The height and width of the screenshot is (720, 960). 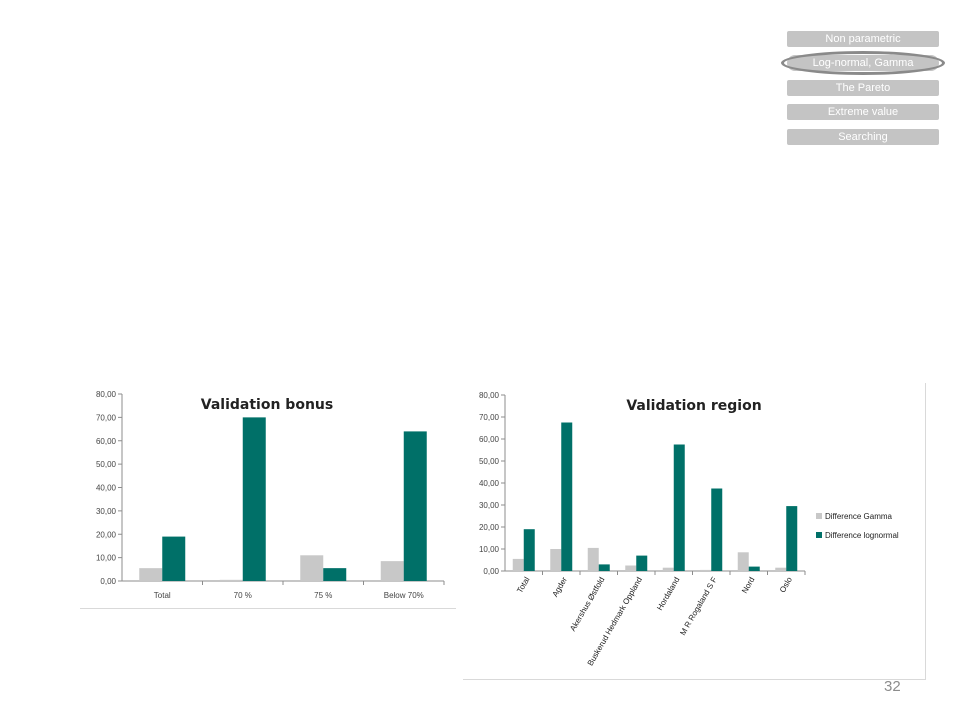 I want to click on legend-swatch-gamma, so click(x=819, y=516).